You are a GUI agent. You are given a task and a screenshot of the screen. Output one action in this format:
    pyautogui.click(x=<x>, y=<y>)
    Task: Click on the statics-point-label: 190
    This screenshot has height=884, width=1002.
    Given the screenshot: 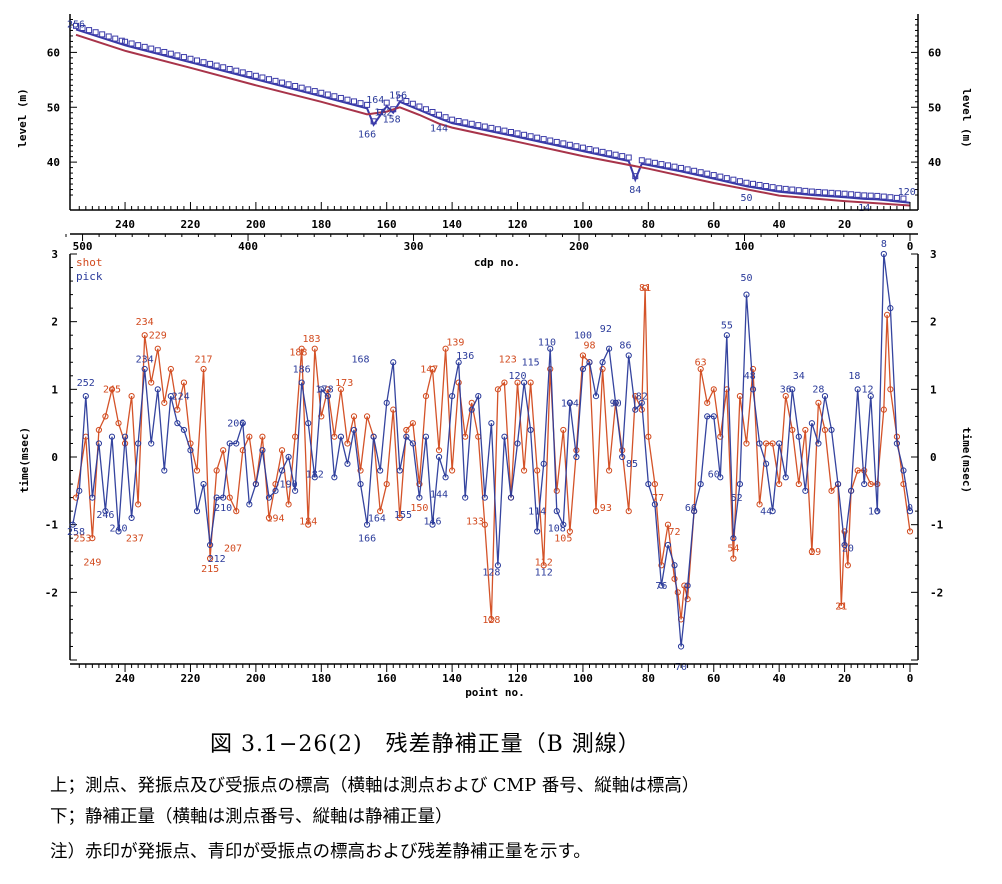 What is the action you would take?
    pyautogui.click(x=289, y=484)
    